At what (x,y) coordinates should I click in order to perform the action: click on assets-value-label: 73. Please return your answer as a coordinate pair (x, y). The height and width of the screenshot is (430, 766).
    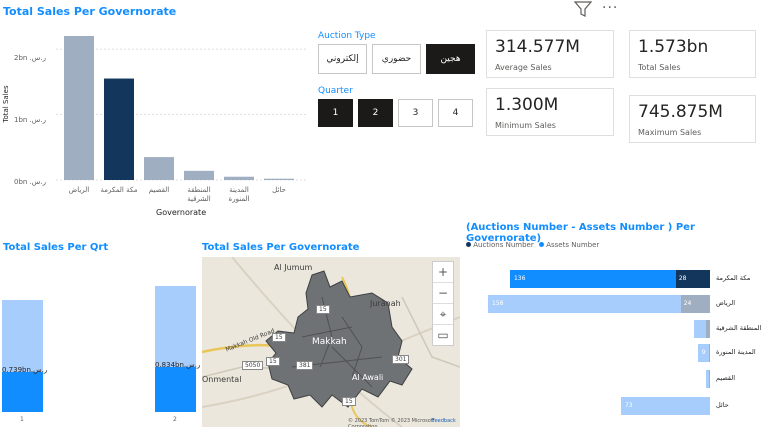
    Looking at the image, I should click on (628, 405).